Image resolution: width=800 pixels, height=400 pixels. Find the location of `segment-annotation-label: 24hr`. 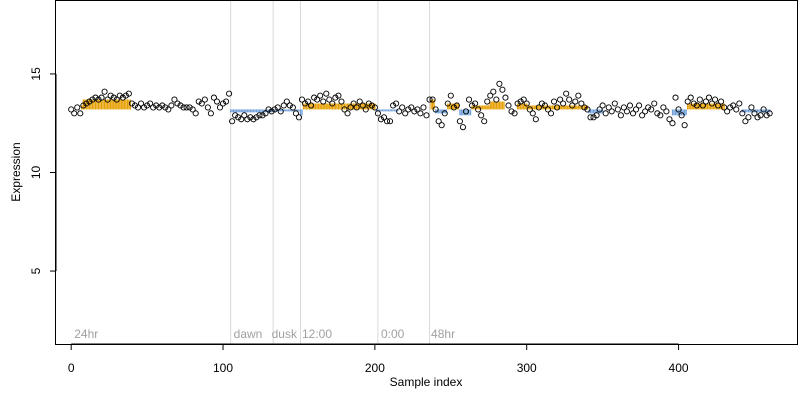

segment-annotation-label: 24hr is located at coordinates (86, 334).